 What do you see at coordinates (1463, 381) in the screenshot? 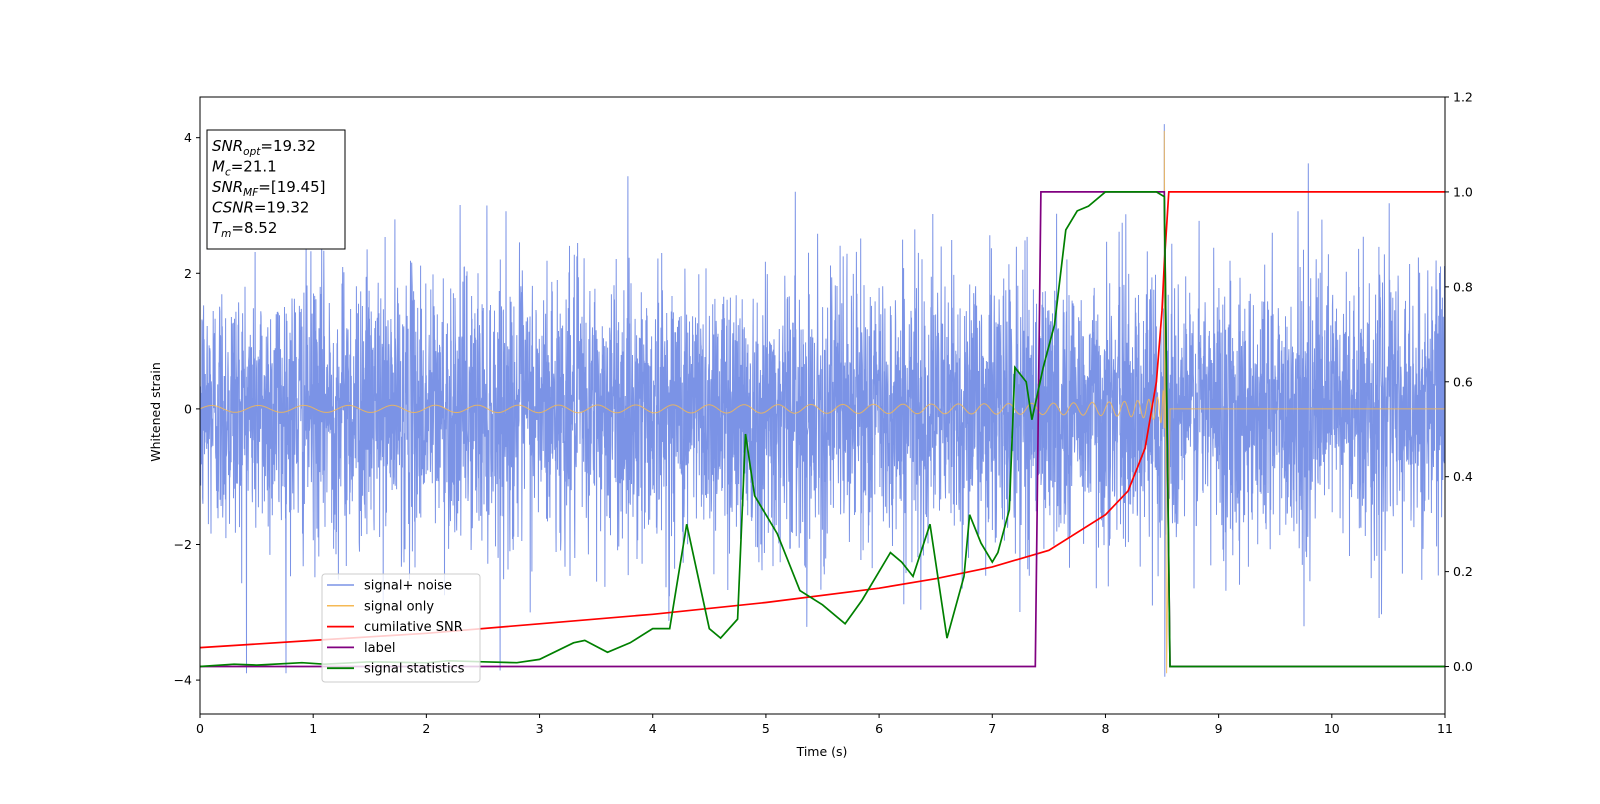
I see `y-right-tick-label: 0.6` at bounding box center [1463, 381].